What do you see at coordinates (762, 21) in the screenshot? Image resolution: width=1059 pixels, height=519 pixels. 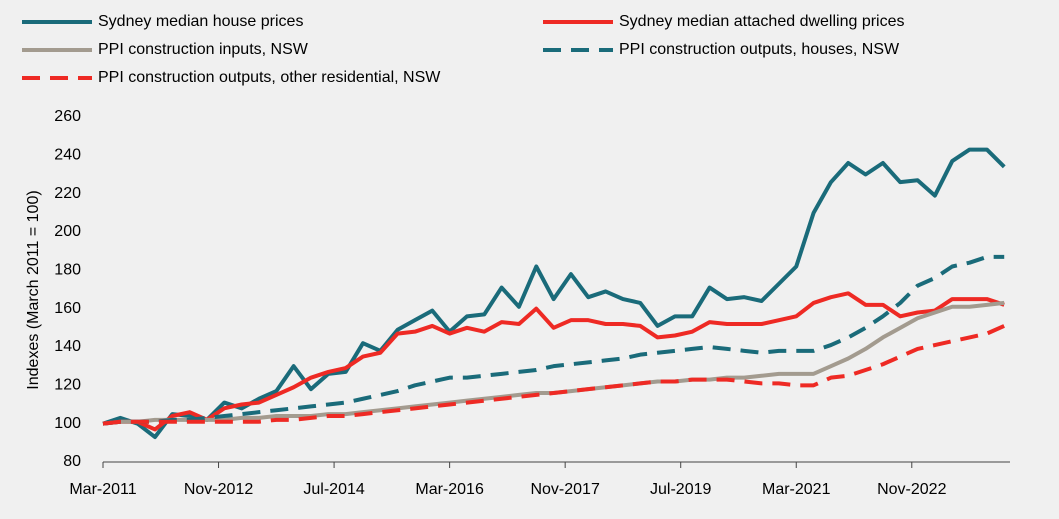 I see `legend-label: Sydney median attached dwelling prices` at bounding box center [762, 21].